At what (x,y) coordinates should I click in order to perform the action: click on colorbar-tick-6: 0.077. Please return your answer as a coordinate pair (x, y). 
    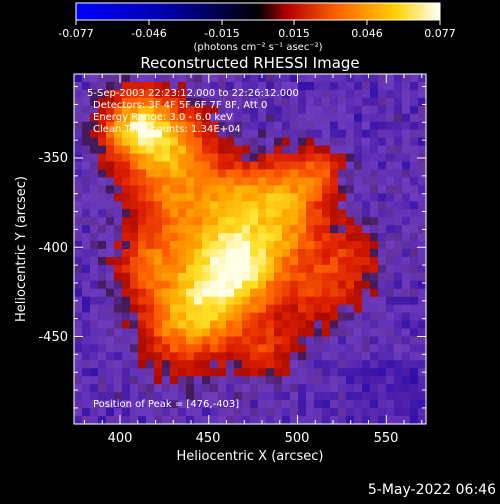
    Looking at the image, I should click on (440, 33).